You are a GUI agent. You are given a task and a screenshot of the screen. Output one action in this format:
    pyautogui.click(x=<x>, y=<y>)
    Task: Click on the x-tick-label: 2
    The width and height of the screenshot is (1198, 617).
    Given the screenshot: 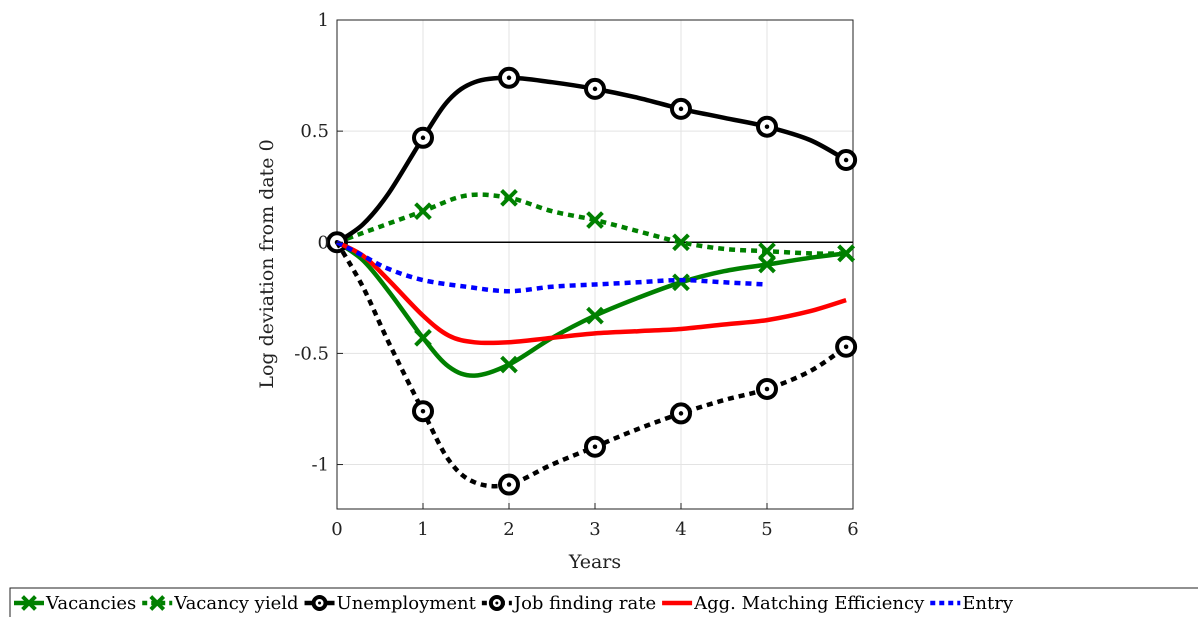 What is the action you would take?
    pyautogui.click(x=508, y=529)
    